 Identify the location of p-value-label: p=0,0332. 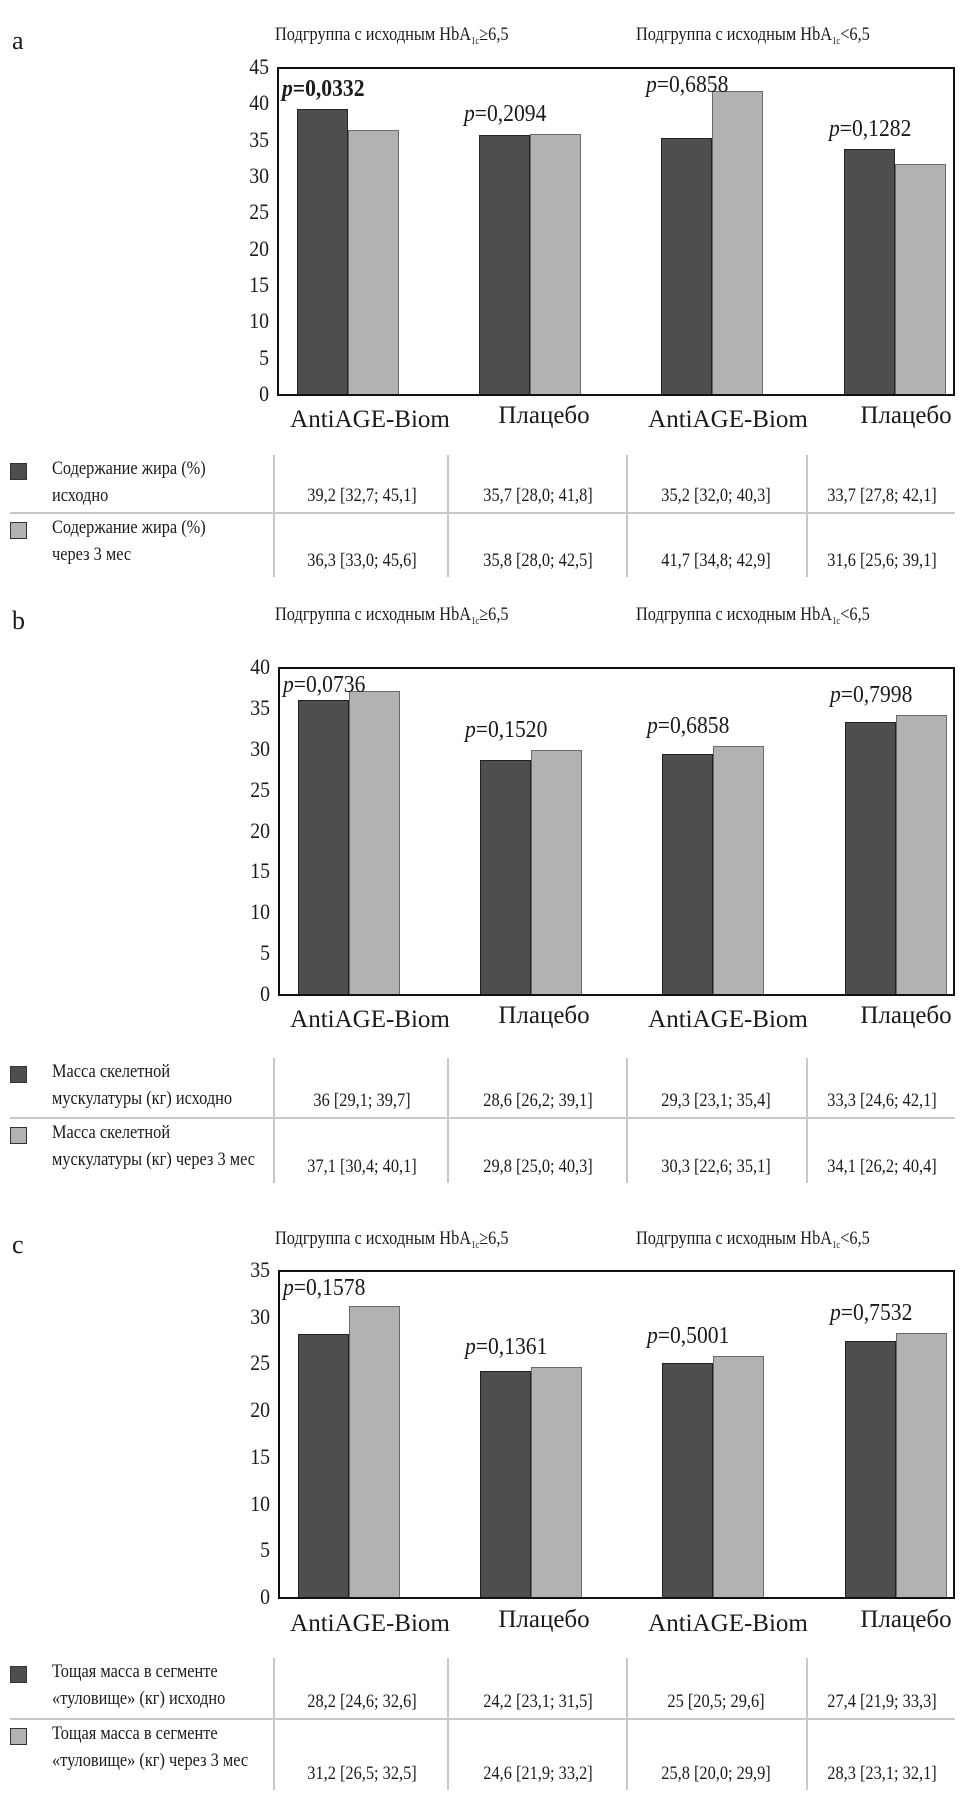
(323, 89).